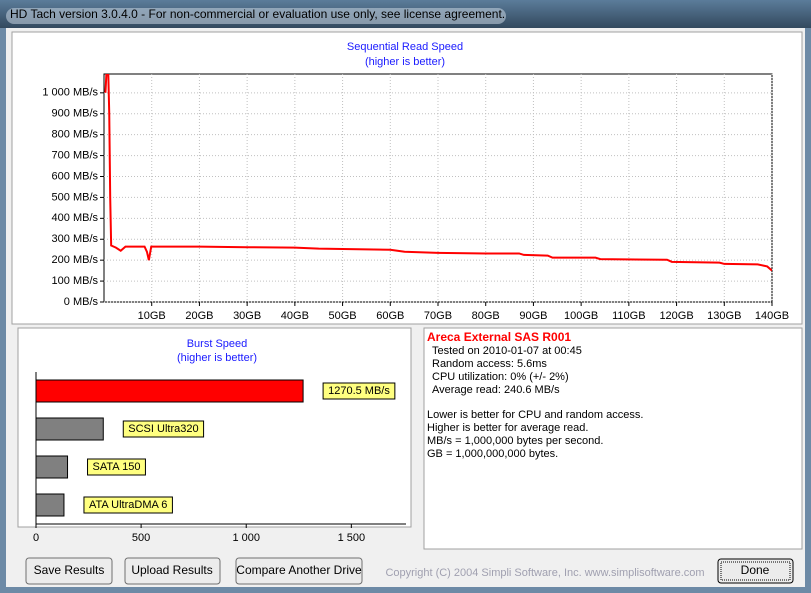  Describe the element at coordinates (295, 316) in the screenshot. I see `x-tick-label: 40GB` at that location.